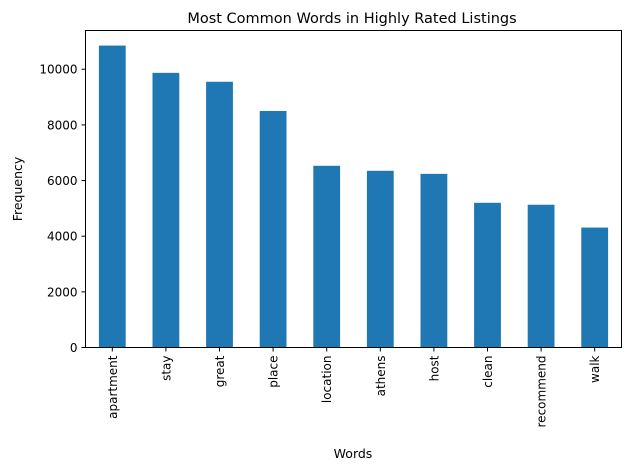 The image size is (630, 470). Describe the element at coordinates (219, 214) in the screenshot. I see `bar-great` at that location.